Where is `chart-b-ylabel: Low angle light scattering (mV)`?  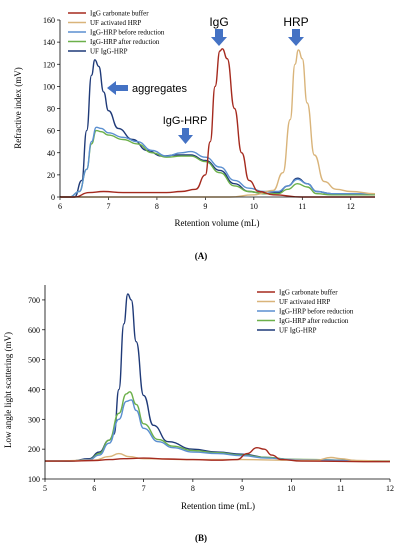 chart-b-ylabel: Low angle light scattering (mV) is located at coordinates (8, 390).